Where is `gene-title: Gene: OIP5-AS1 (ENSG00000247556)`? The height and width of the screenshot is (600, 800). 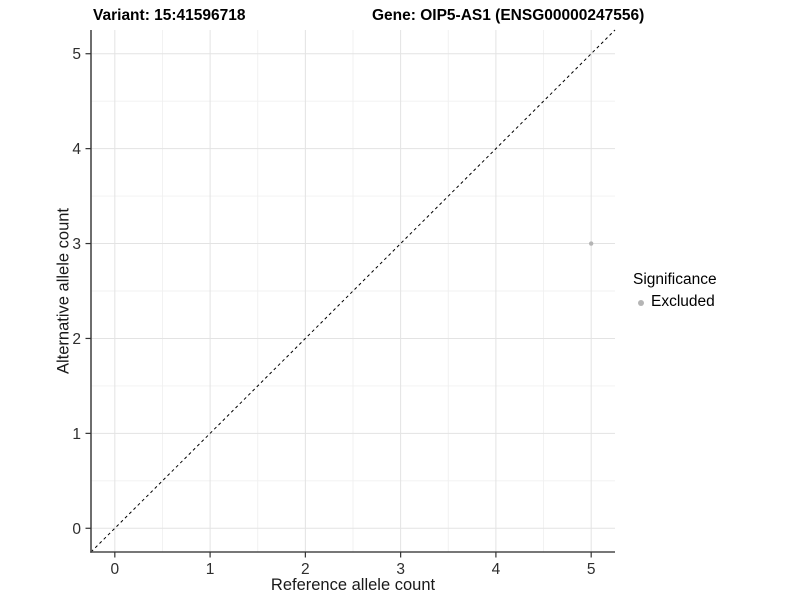
gene-title: Gene: OIP5-AS1 (ENSG00000247556) is located at coordinates (508, 15).